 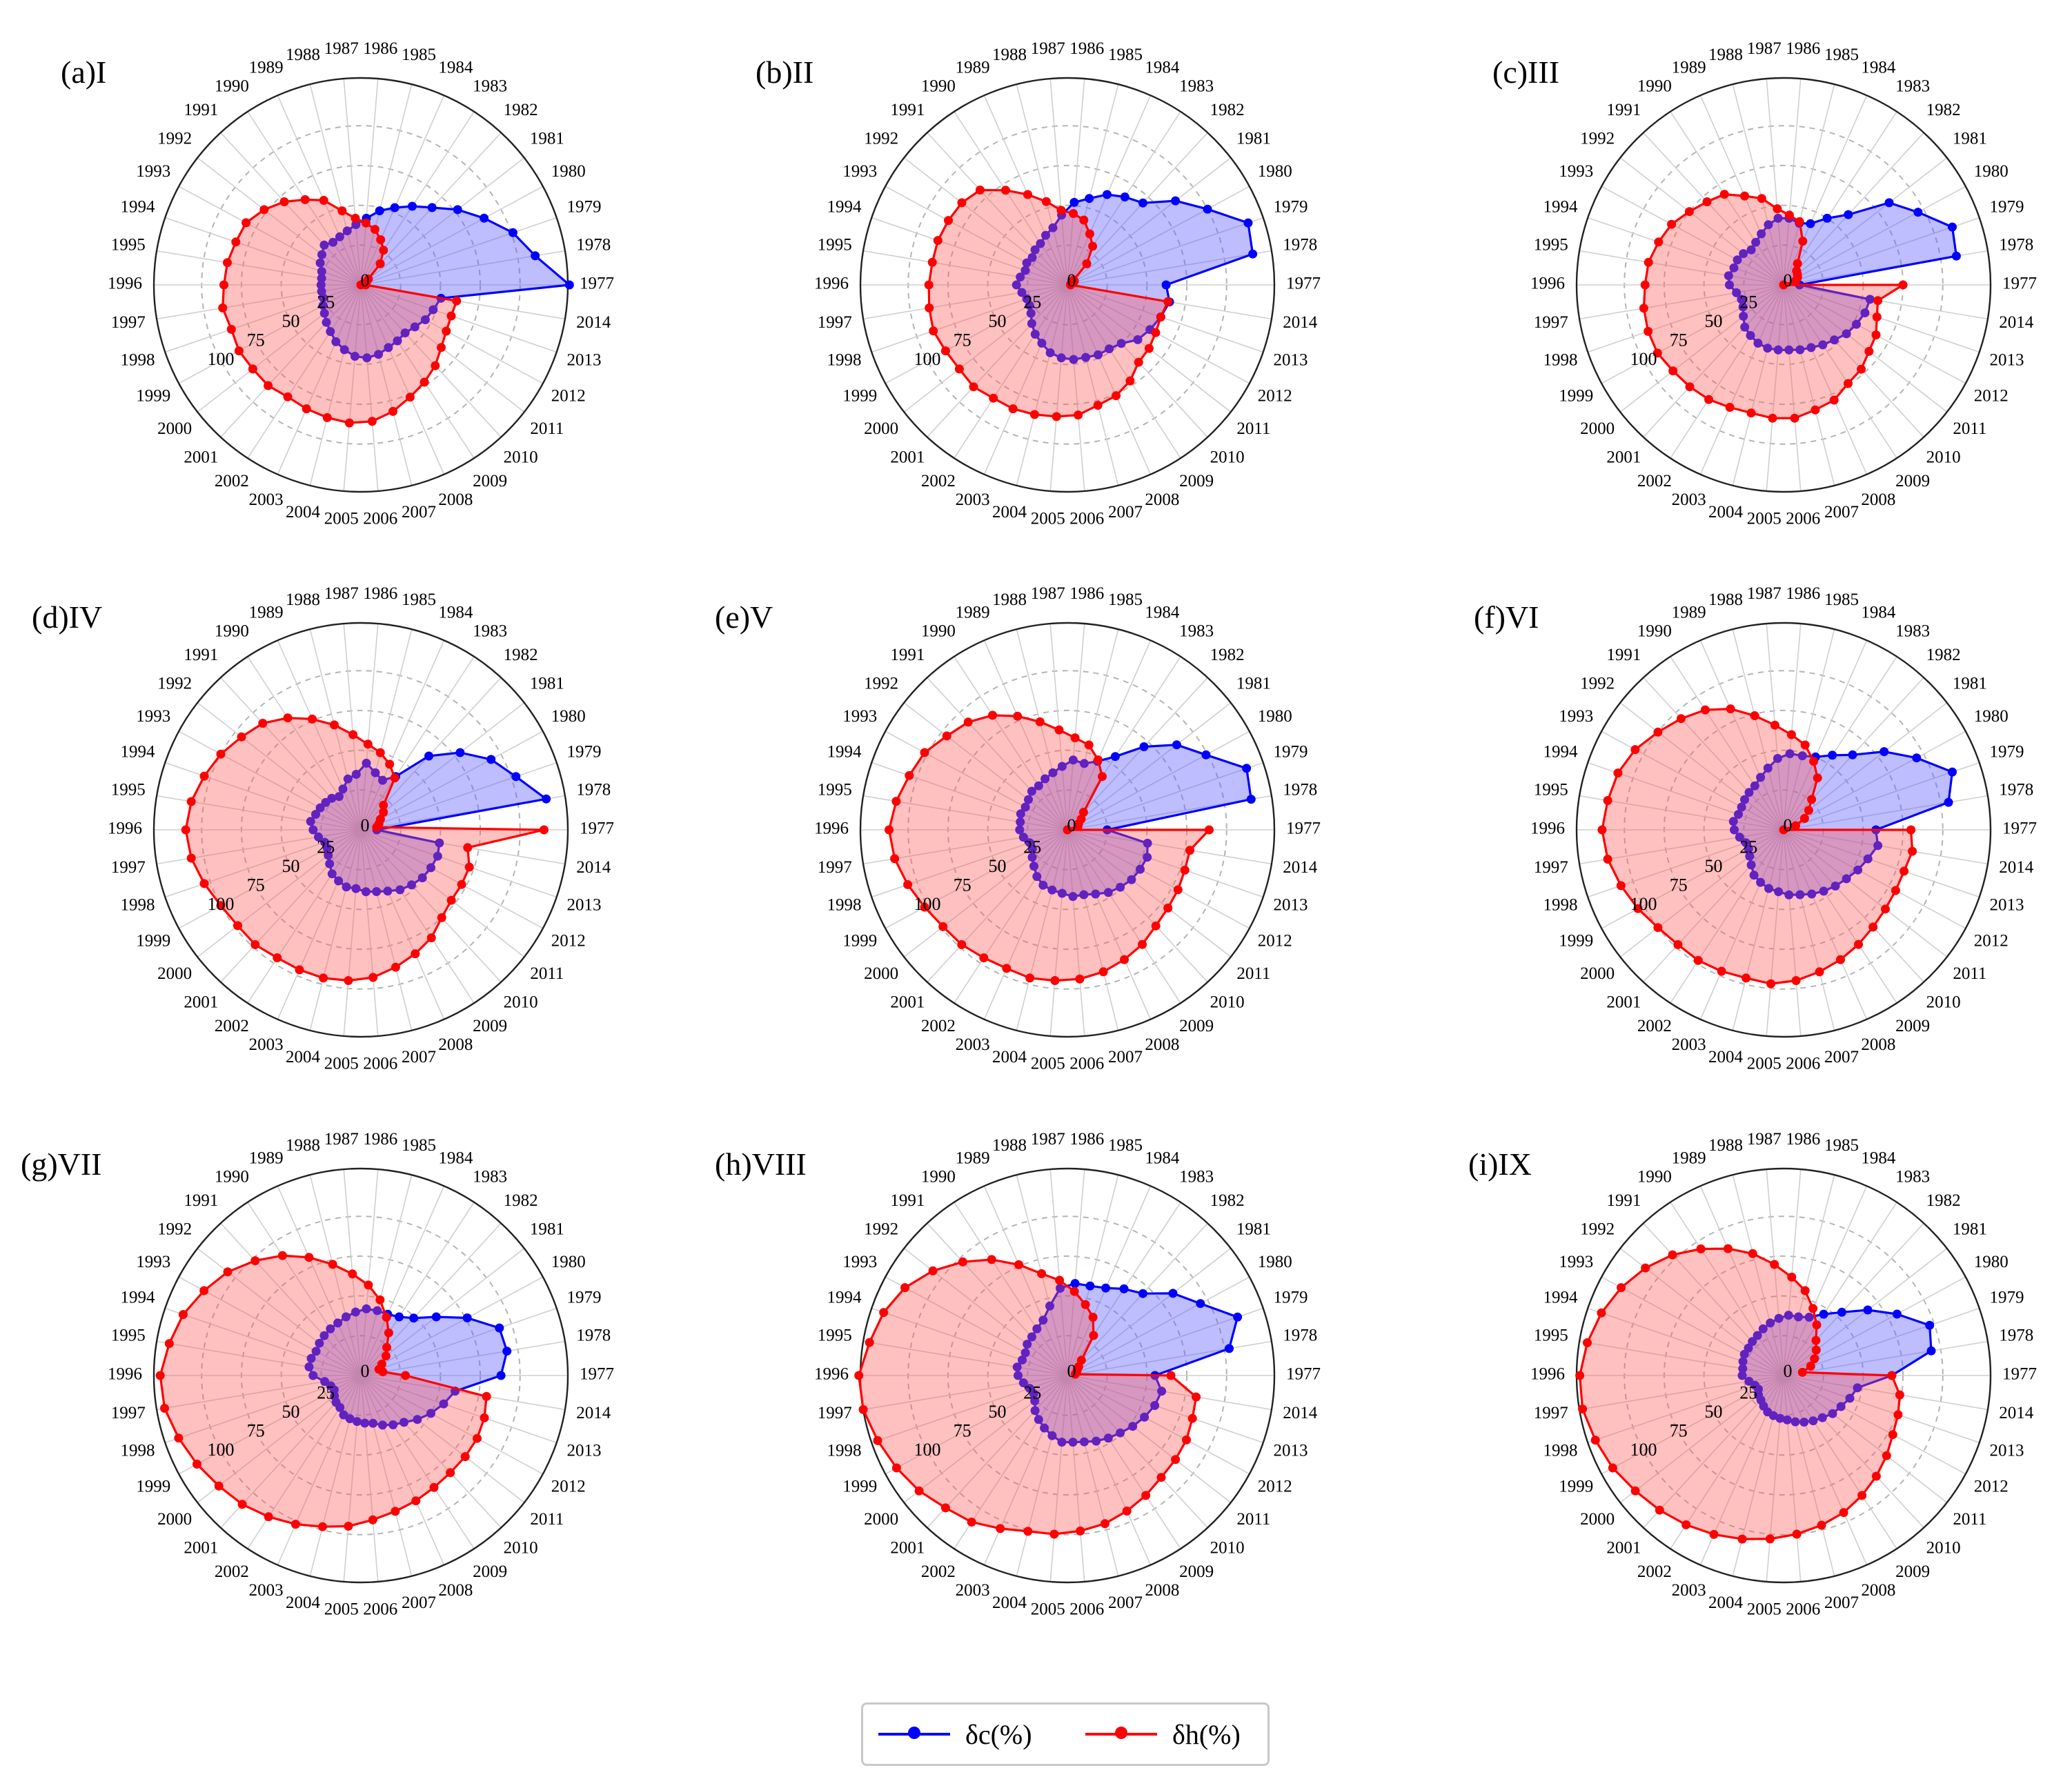 What do you see at coordinates (1576, 396) in the screenshot?
I see `year-tick-label: 1999` at bounding box center [1576, 396].